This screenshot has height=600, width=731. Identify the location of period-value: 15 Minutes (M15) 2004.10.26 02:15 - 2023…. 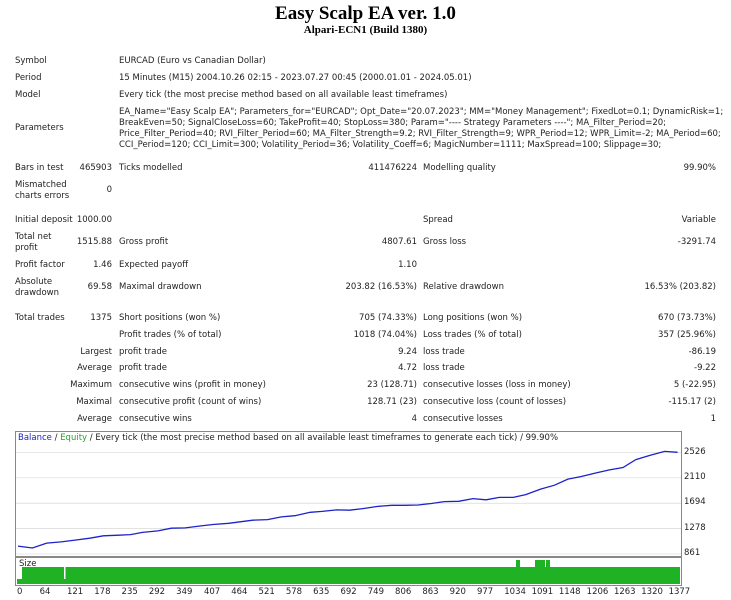
(295, 78).